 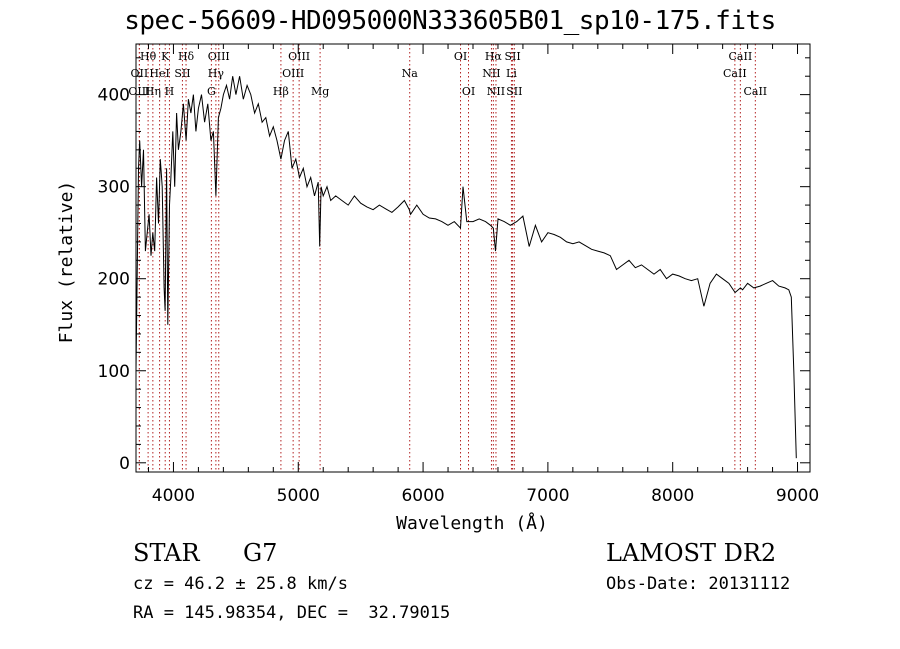 I want to click on x-axis-label: Wavelength (Å), so click(x=472, y=523).